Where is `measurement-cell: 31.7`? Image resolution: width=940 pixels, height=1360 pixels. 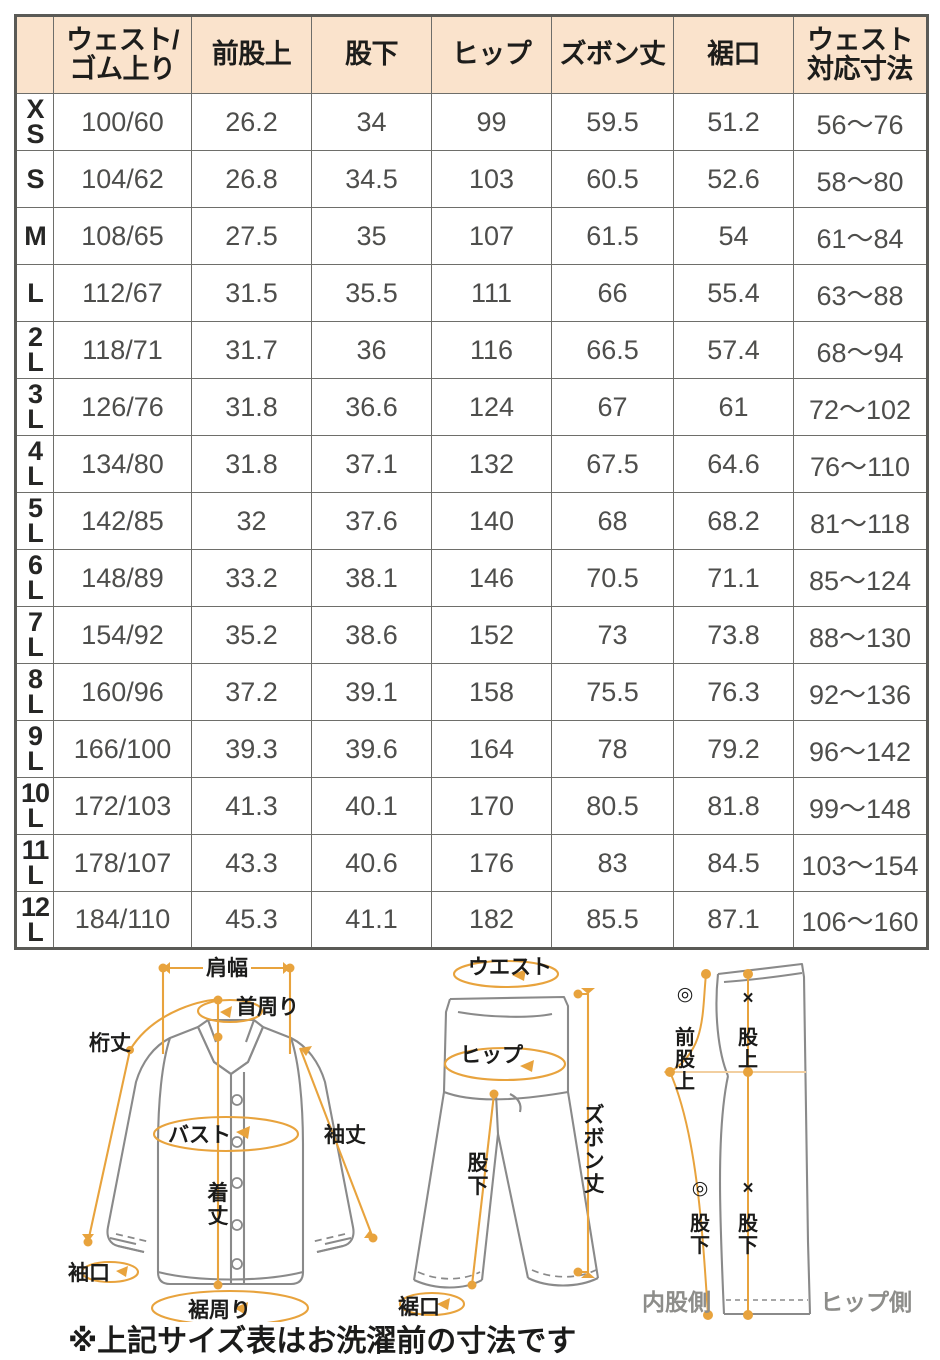 measurement-cell: 31.7 is located at coordinates (251, 350).